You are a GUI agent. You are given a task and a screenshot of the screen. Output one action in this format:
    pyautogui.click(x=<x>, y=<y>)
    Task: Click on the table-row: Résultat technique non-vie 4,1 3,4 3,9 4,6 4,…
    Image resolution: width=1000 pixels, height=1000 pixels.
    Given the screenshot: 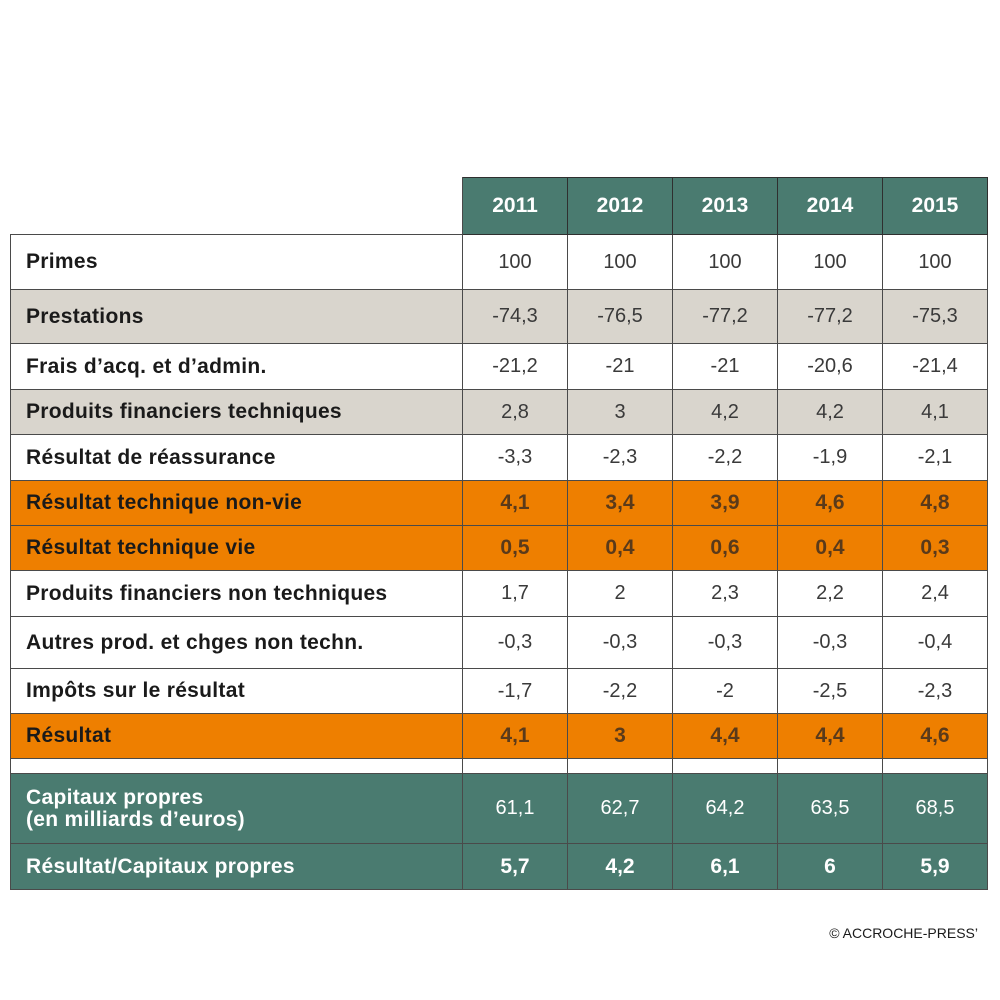 What is the action you would take?
    pyautogui.click(x=499, y=503)
    